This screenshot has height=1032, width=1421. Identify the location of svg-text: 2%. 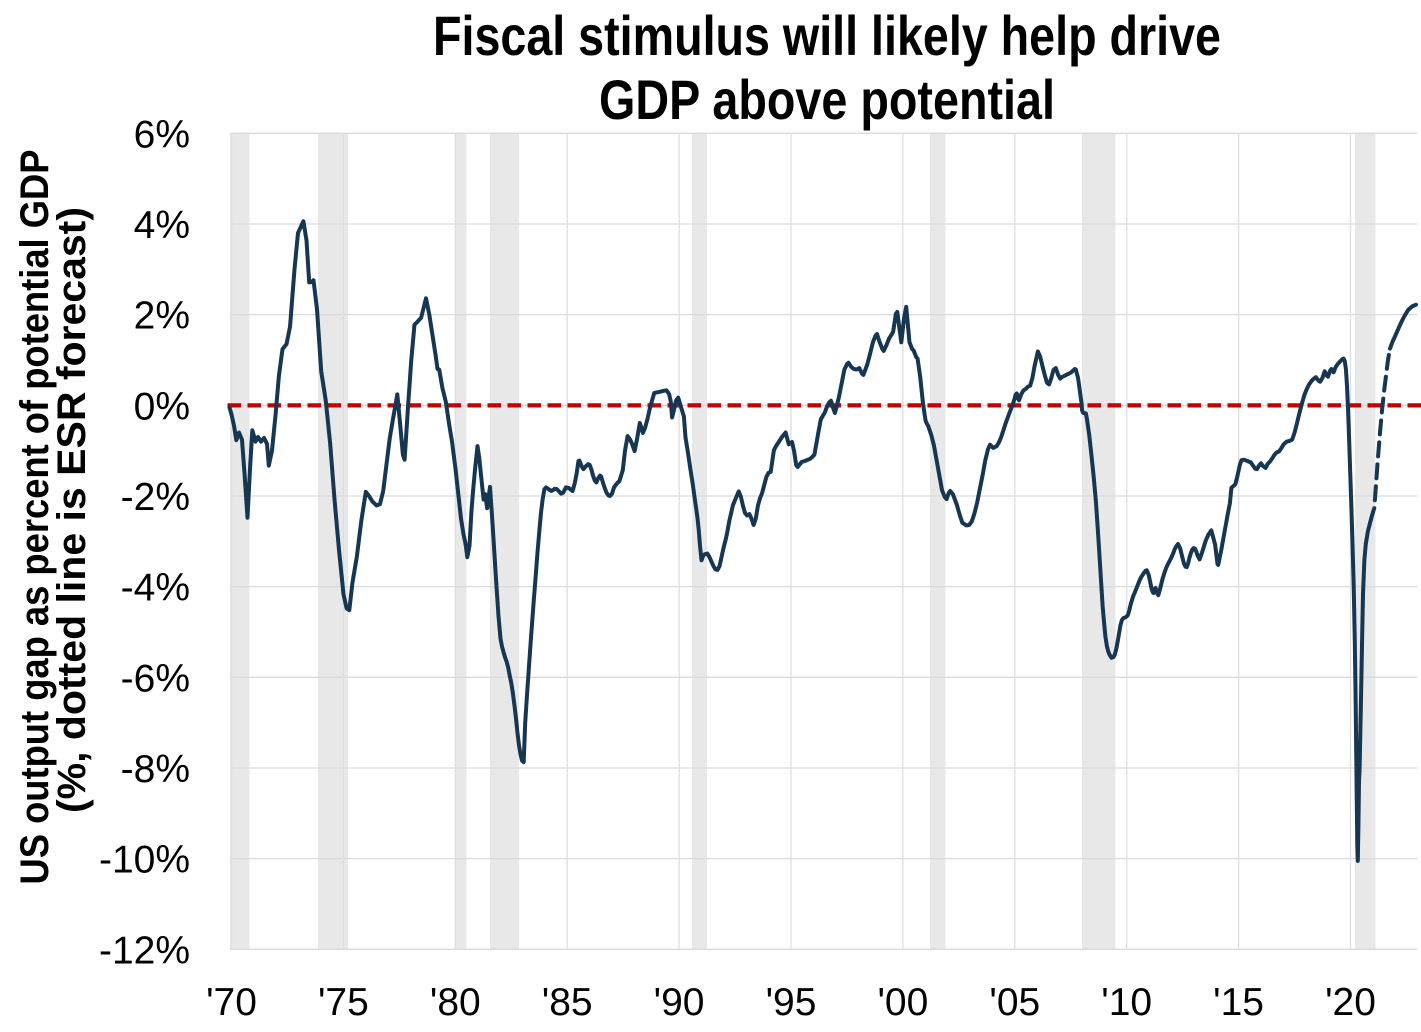
(162, 316).